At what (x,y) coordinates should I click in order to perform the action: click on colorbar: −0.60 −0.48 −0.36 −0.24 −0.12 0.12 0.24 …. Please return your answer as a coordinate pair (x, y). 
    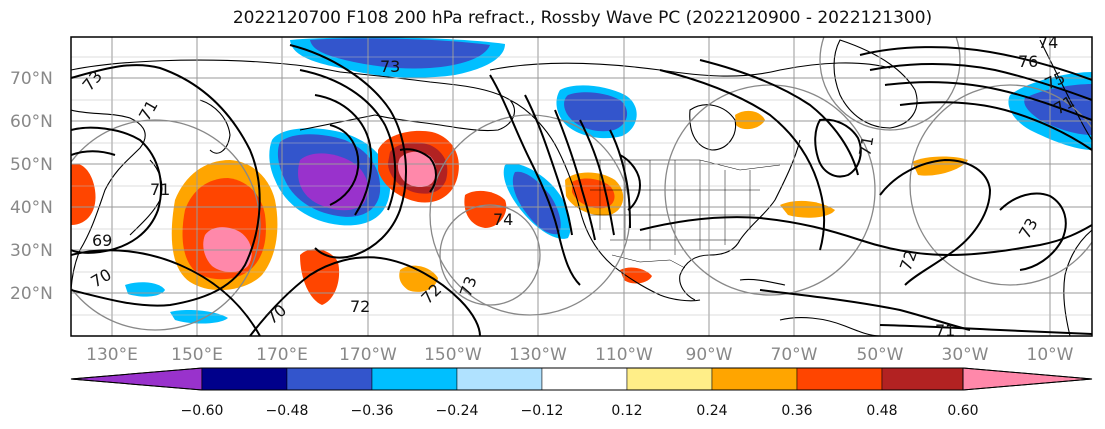
    Looking at the image, I should click on (581, 393).